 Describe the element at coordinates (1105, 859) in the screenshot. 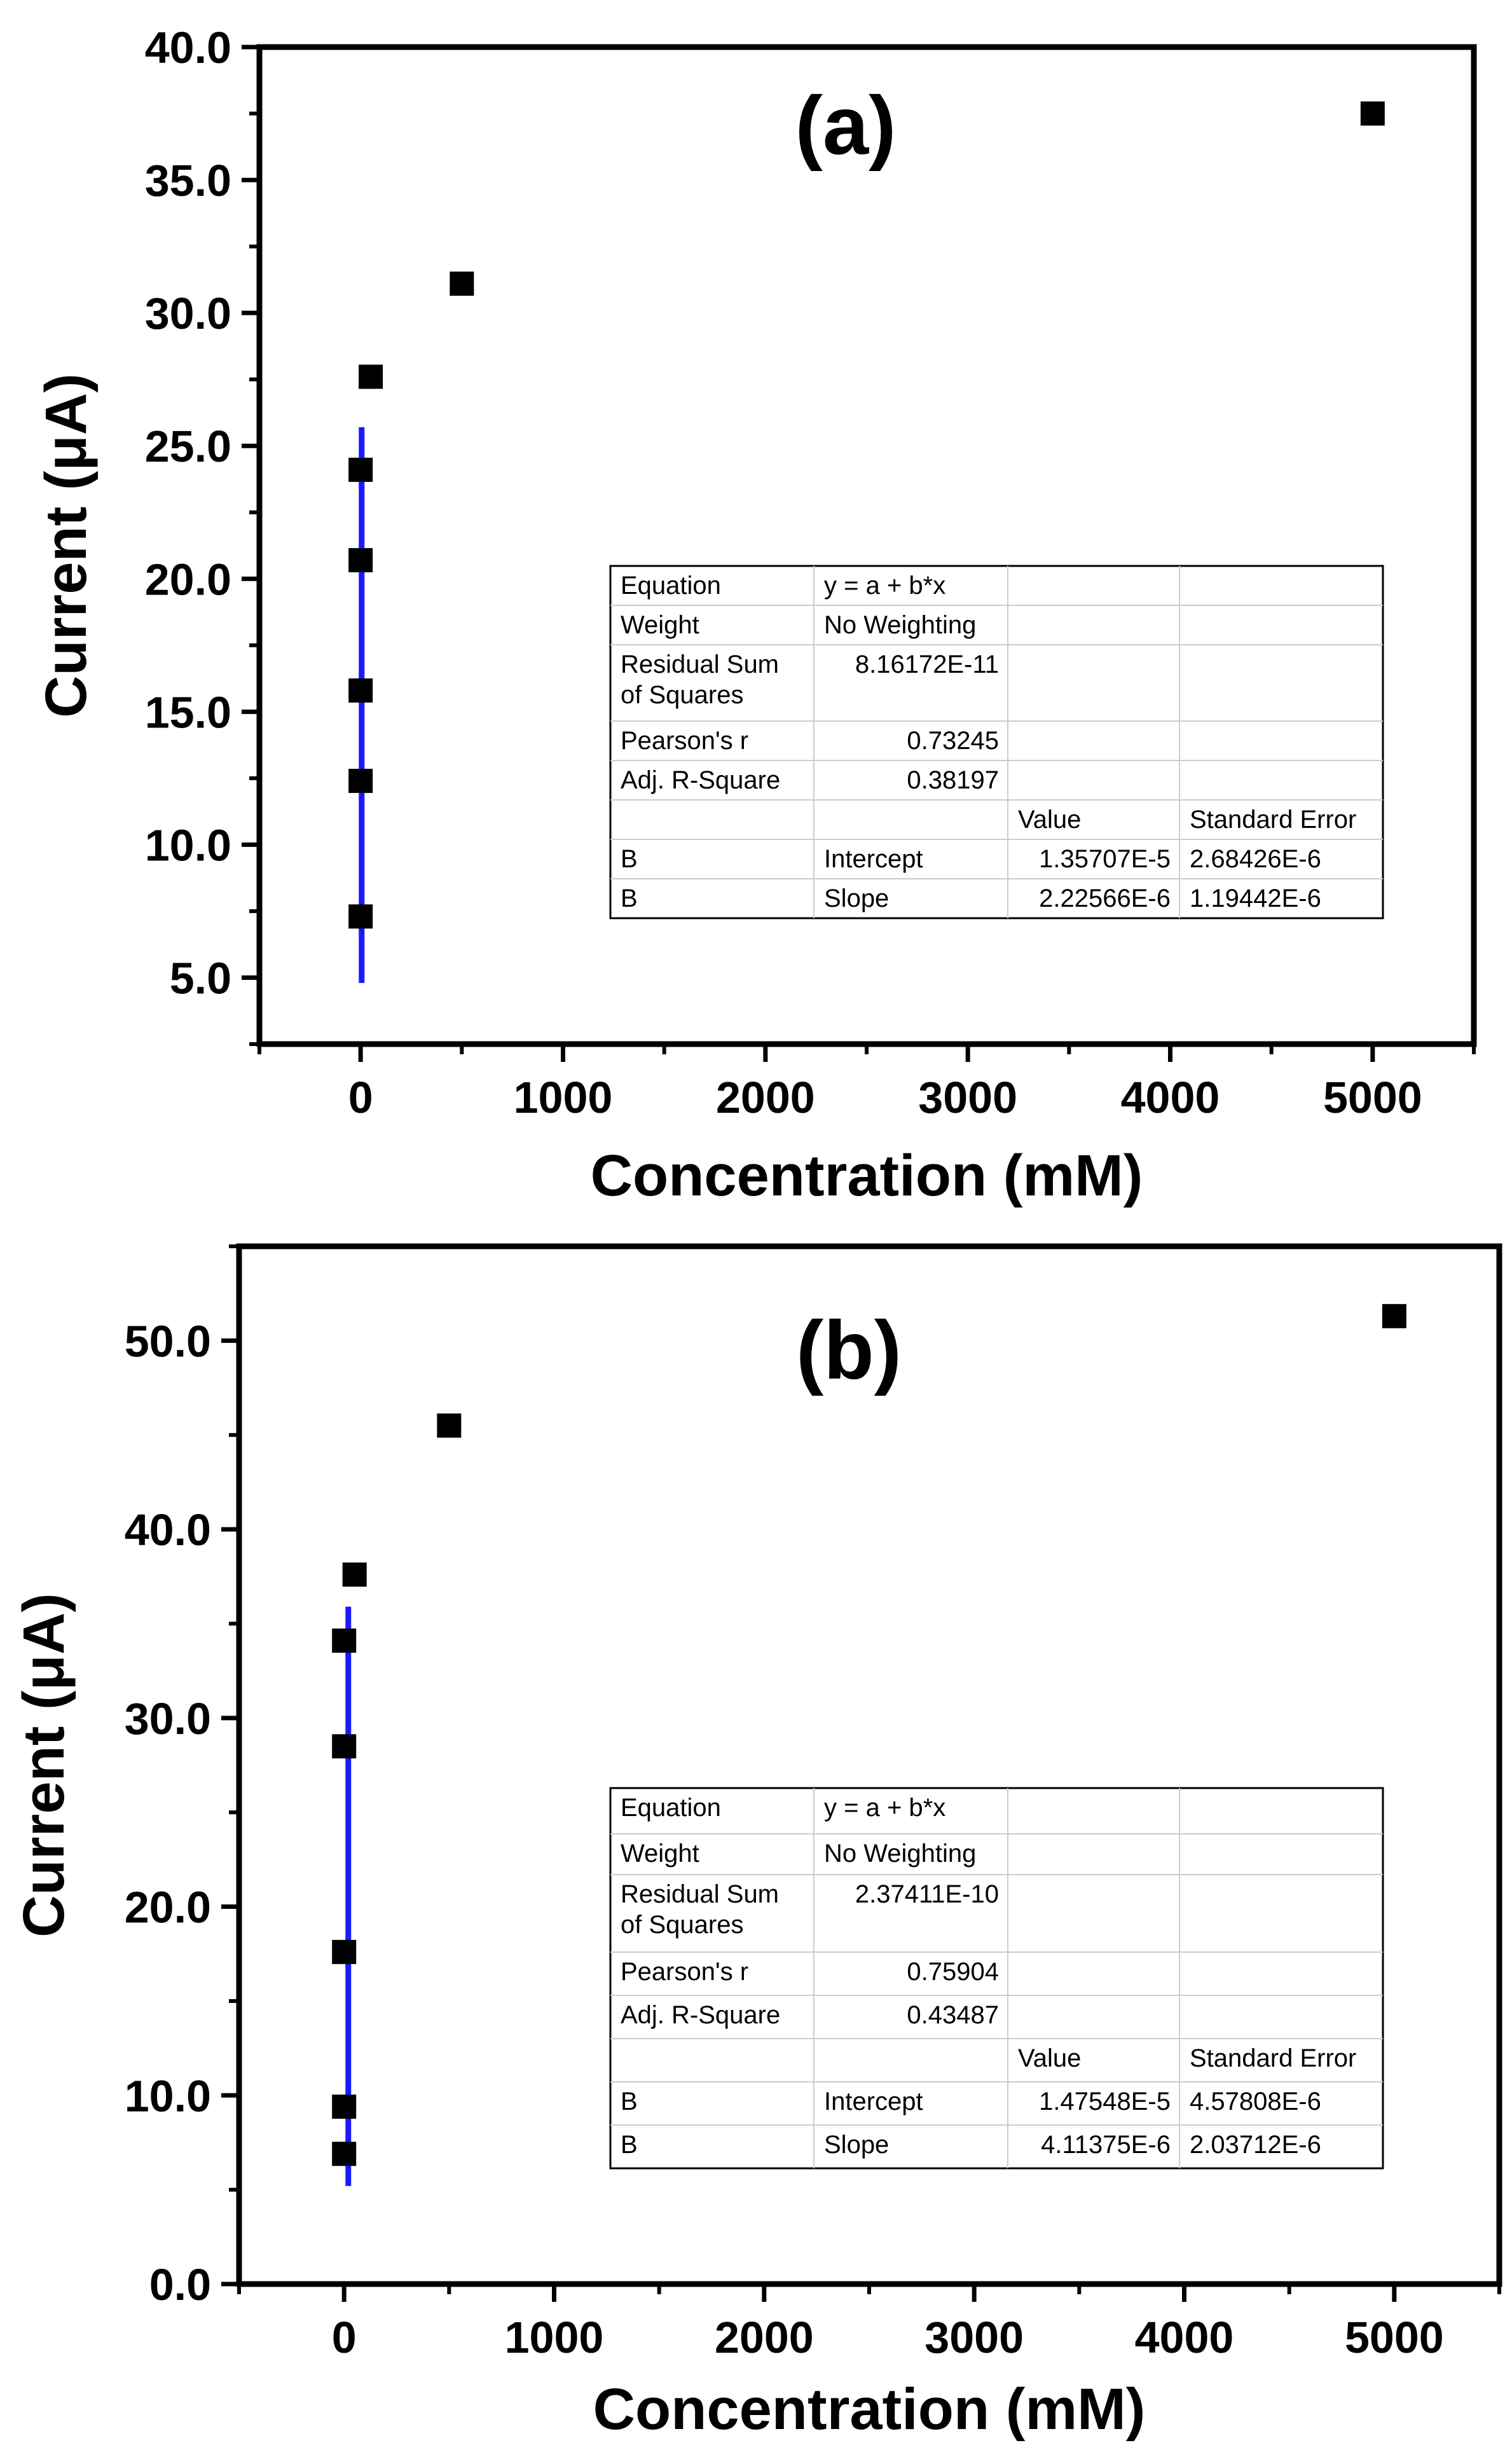

I see `table-cell: 1.35707E-5` at that location.